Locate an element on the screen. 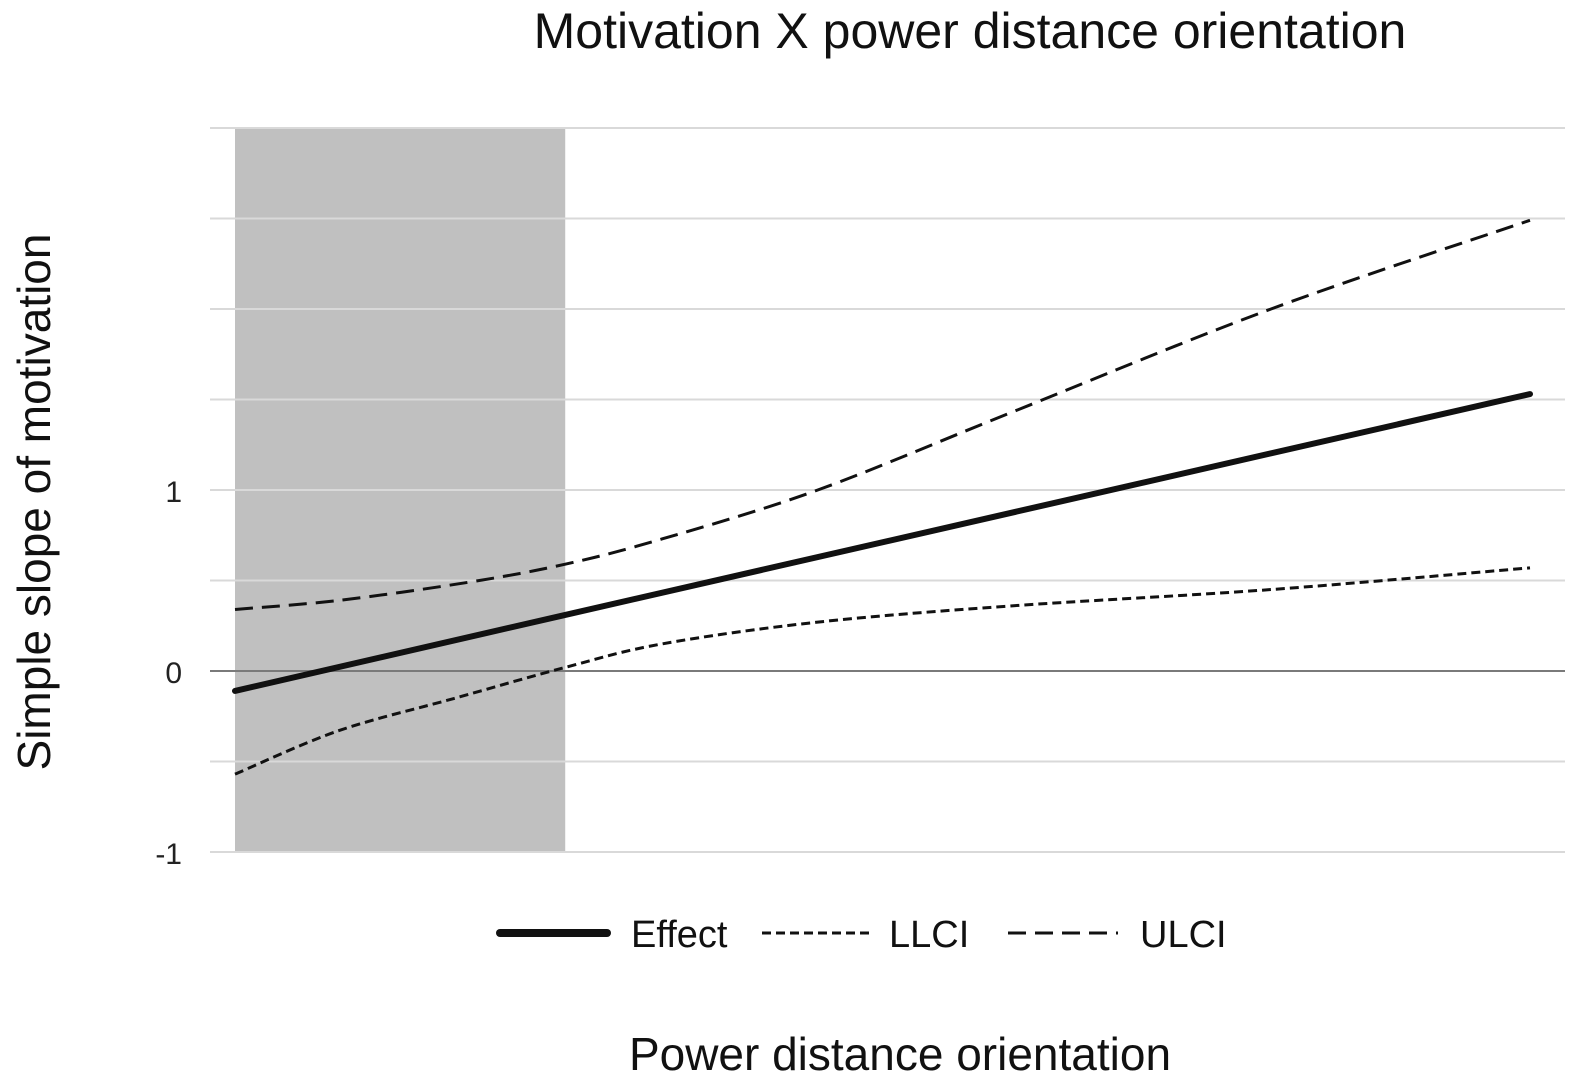 Image resolution: width=1570 pixels, height=1085 pixels. y-tick-labels: -1 0 1 is located at coordinates (168, 673).